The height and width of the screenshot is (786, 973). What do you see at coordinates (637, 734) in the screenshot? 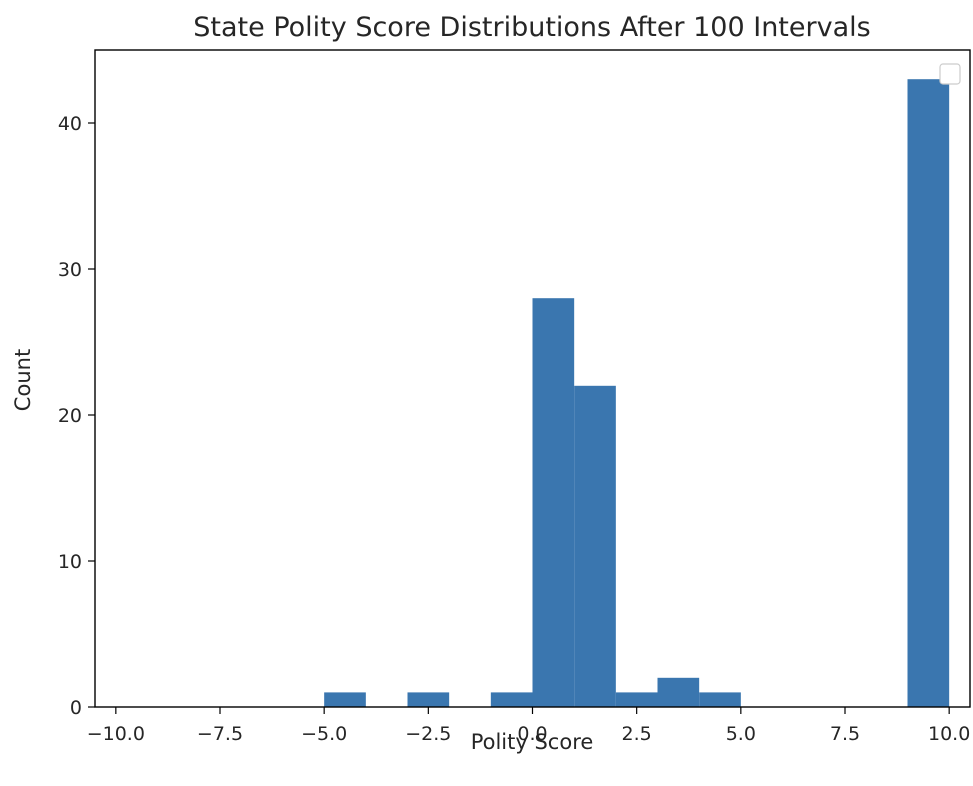
I see `x-tick-label: 2.5` at bounding box center [637, 734].